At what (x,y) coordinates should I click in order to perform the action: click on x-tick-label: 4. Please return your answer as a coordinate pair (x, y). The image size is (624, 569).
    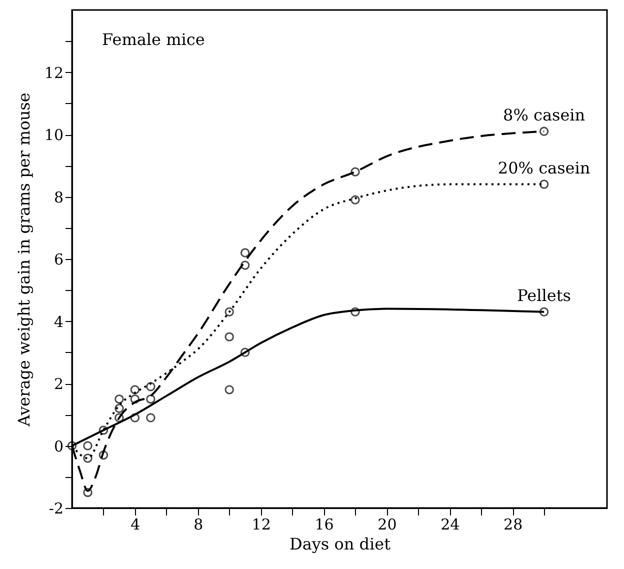
    Looking at the image, I should click on (135, 525).